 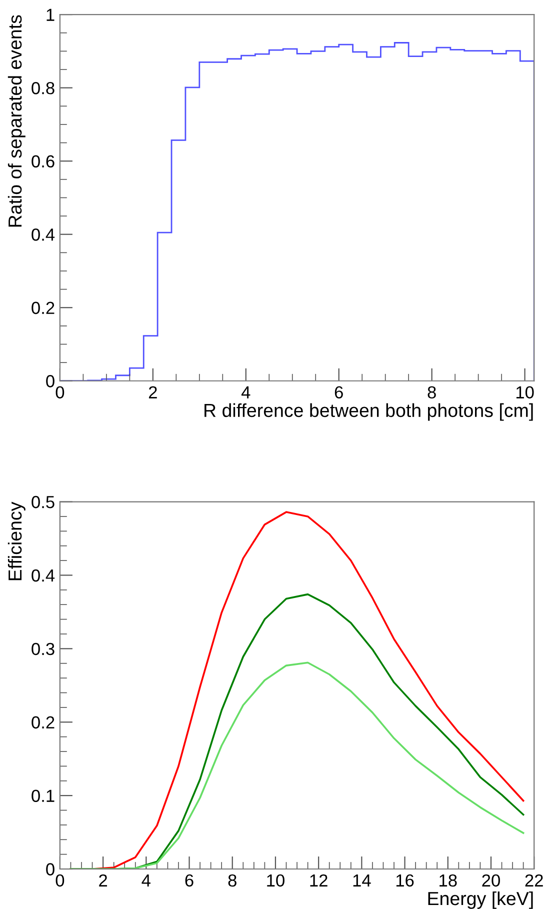 What do you see at coordinates (480, 900) in the screenshot?
I see `x-axis-title: Energy [keV]` at bounding box center [480, 900].